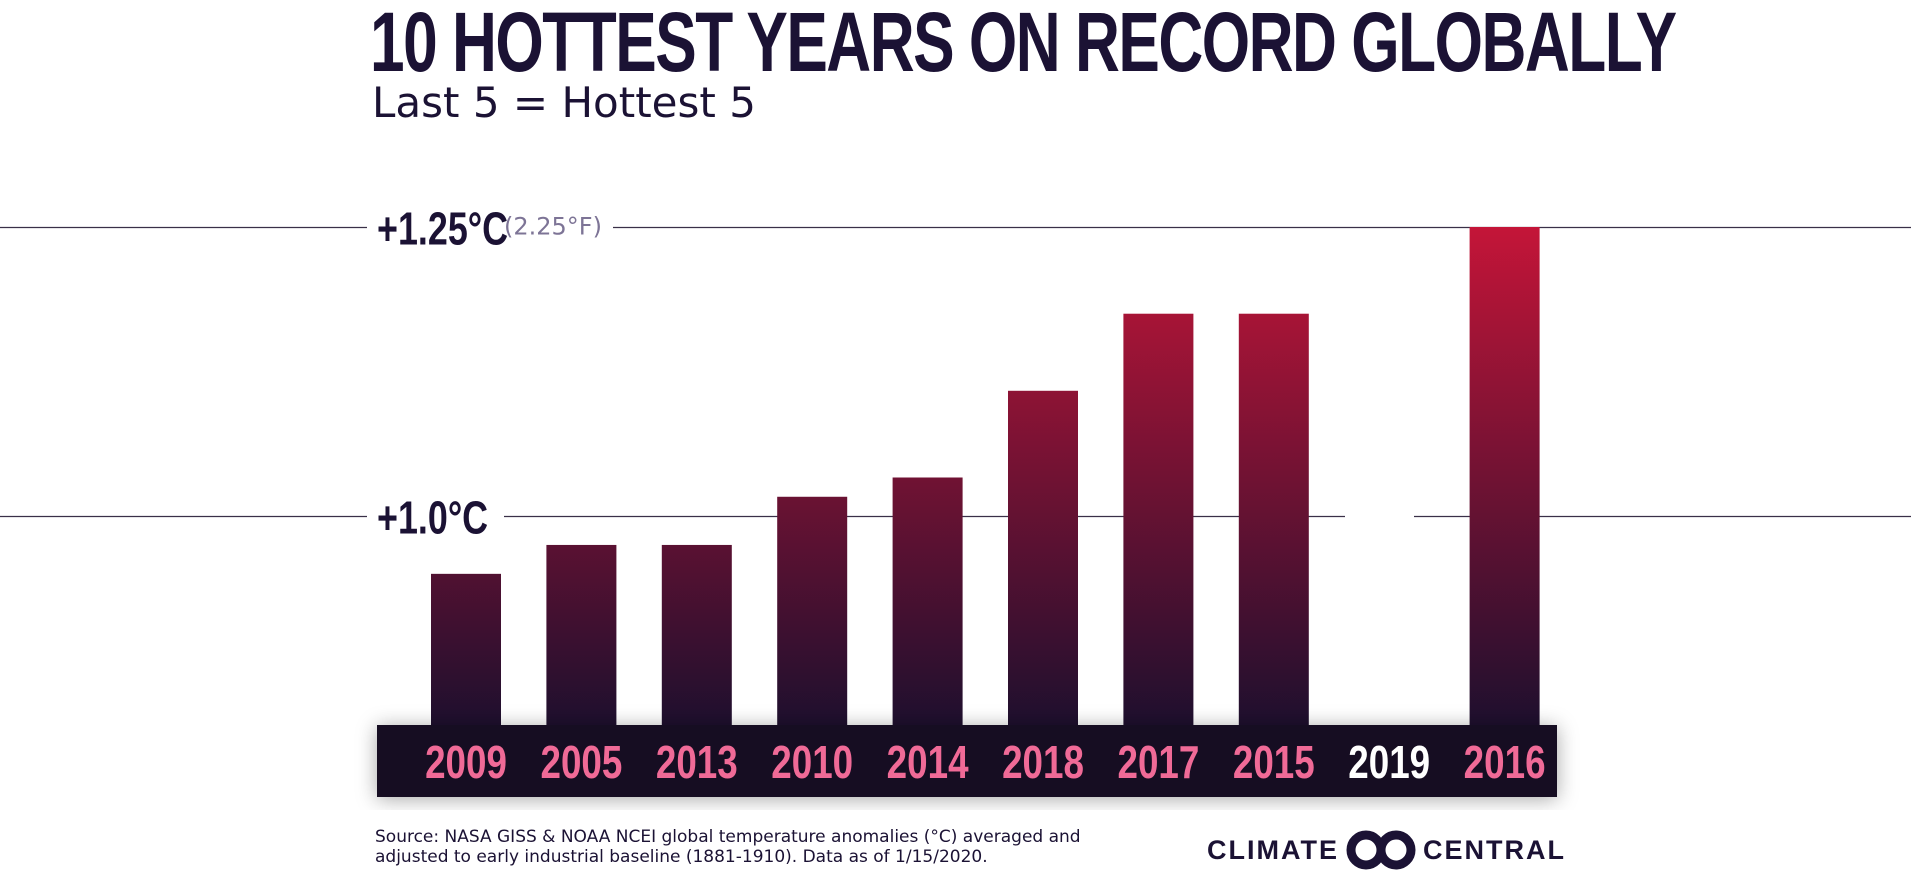 This screenshot has height=873, width=1911. I want to click on climate-central-logo: CLIMATE CENTRAL, so click(1386, 850).